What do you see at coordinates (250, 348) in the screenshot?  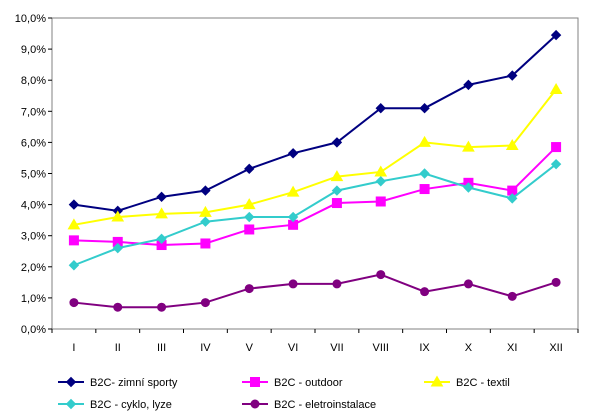 I see `x-tick-label: V` at bounding box center [250, 348].